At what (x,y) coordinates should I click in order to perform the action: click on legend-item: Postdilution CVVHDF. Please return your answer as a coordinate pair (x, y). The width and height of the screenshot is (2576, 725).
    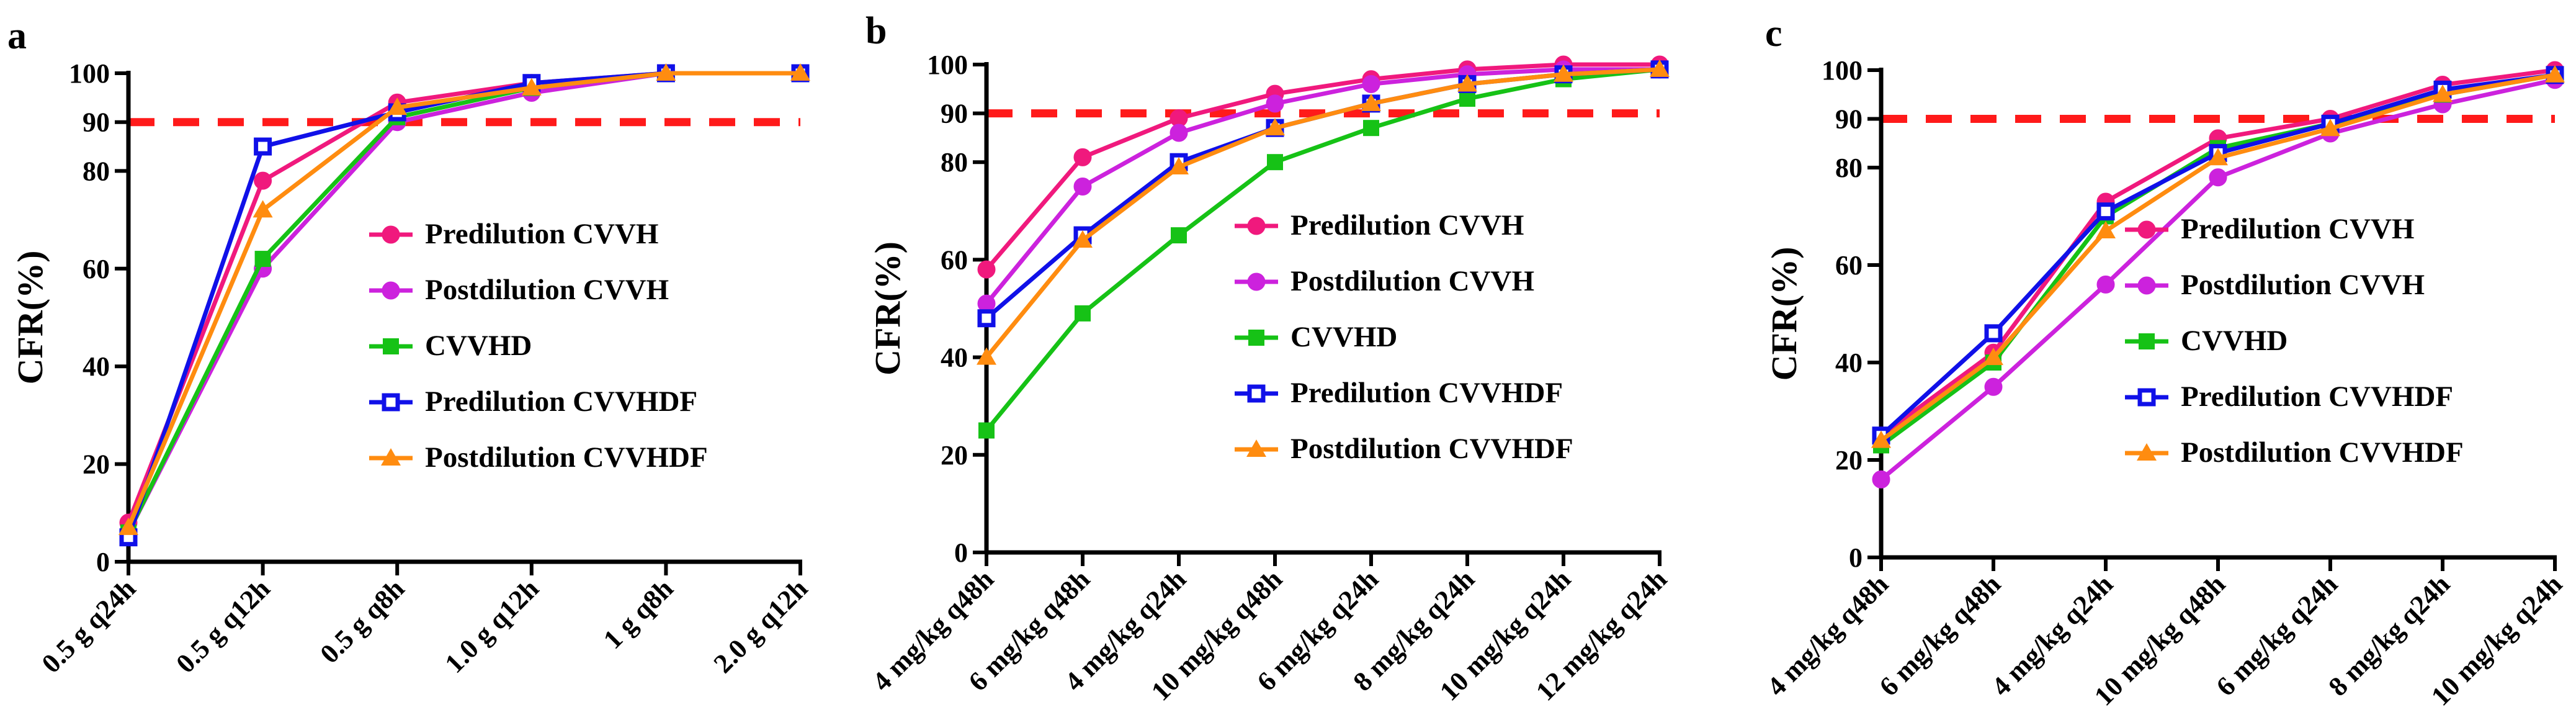
    Looking at the image, I should click on (2294, 452).